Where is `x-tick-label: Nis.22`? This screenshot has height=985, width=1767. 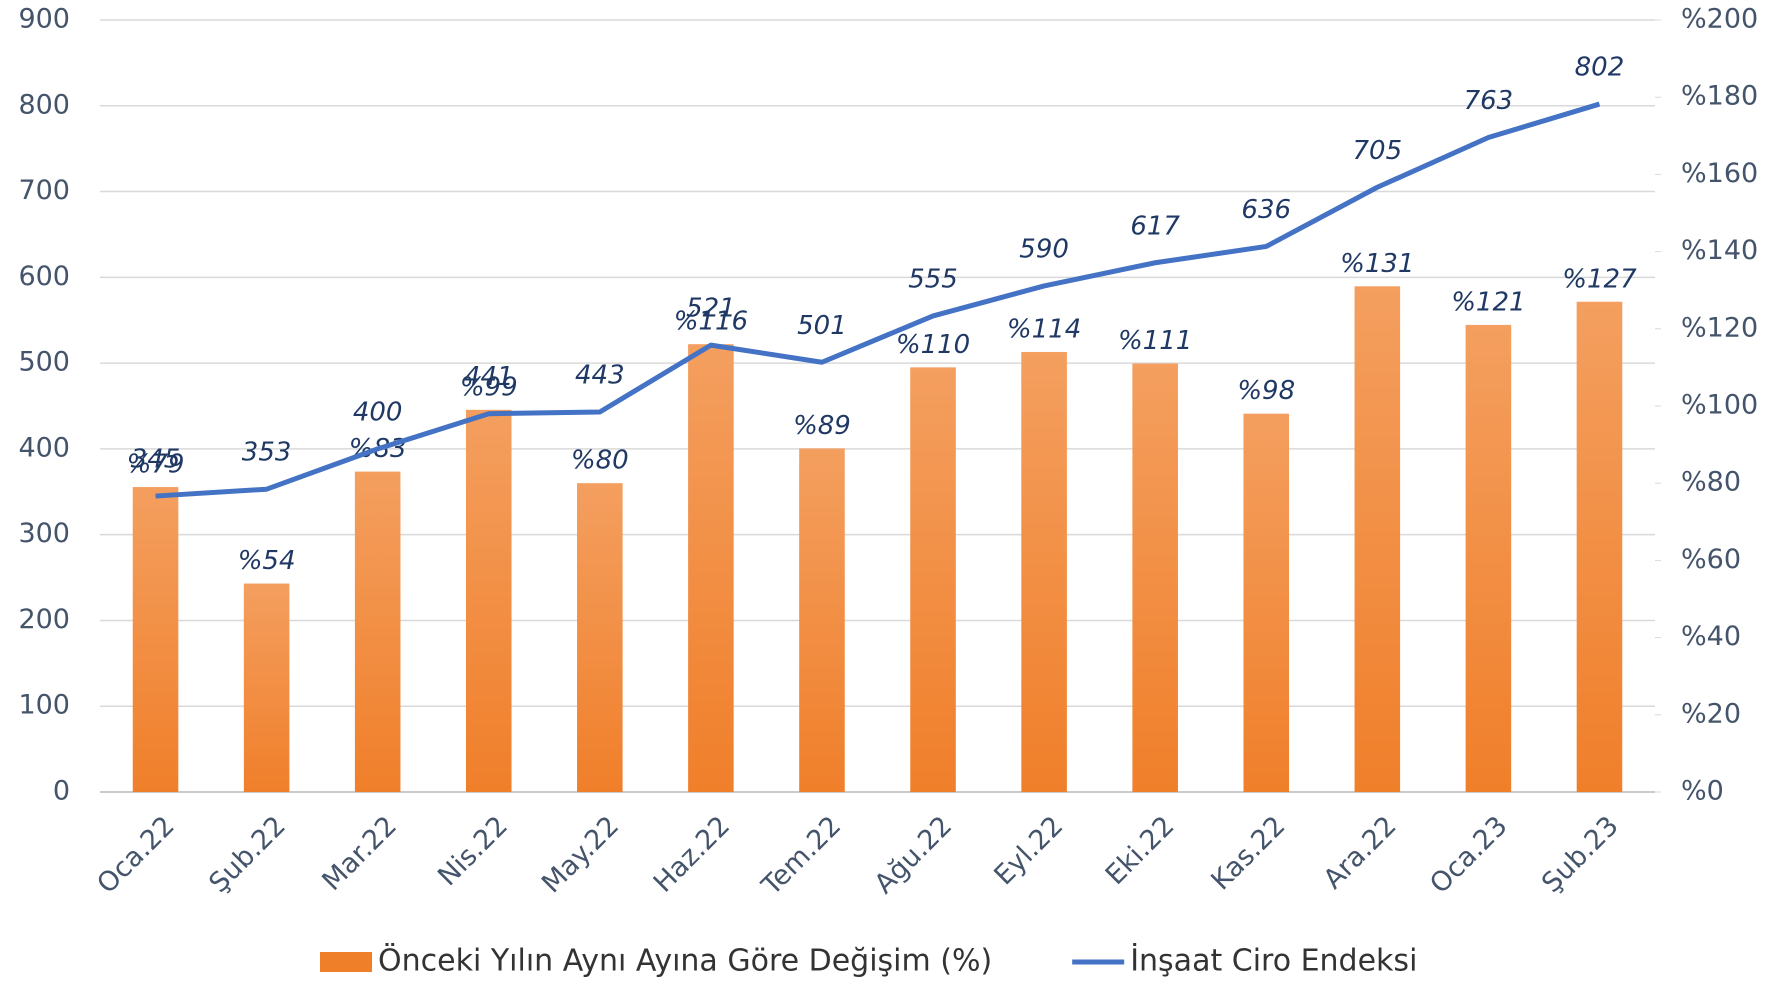
x-tick-label: Nis.22 is located at coordinates (473, 851).